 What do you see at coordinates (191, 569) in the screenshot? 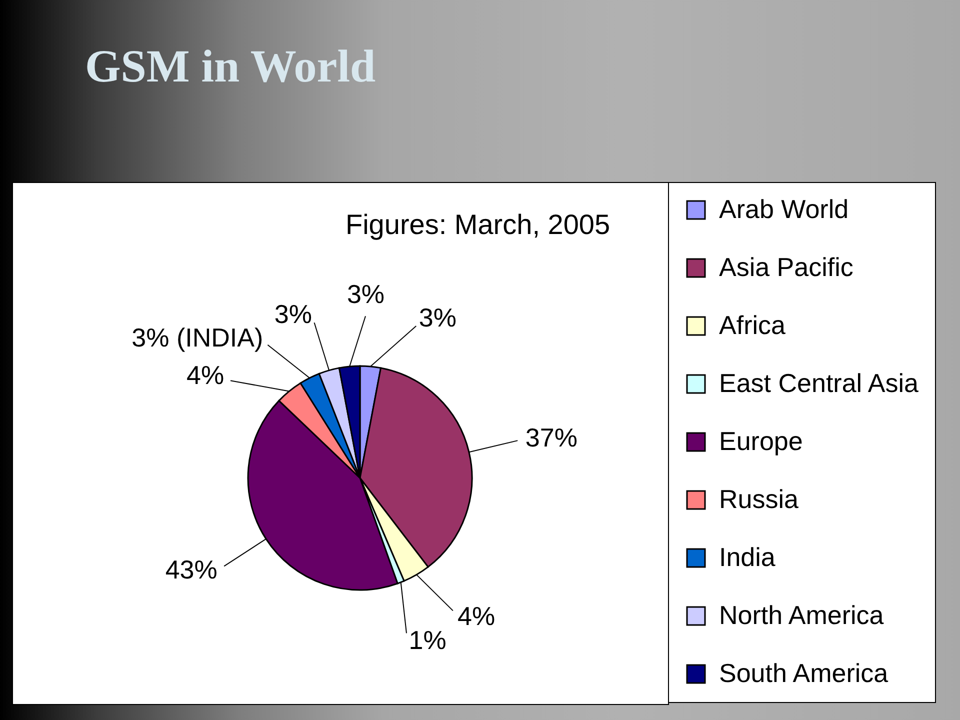
I see `data-label: 43%` at bounding box center [191, 569].